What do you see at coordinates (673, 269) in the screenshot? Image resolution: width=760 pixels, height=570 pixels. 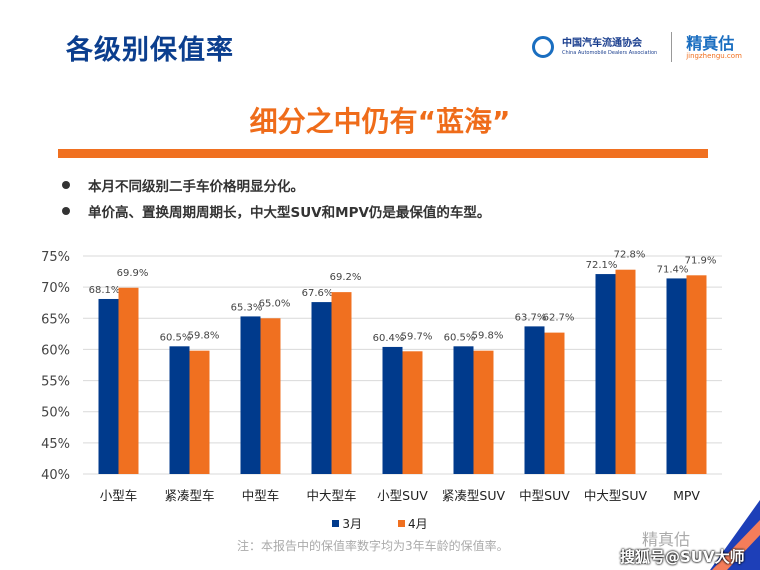 I see `data-label: 71.4%` at bounding box center [673, 269].